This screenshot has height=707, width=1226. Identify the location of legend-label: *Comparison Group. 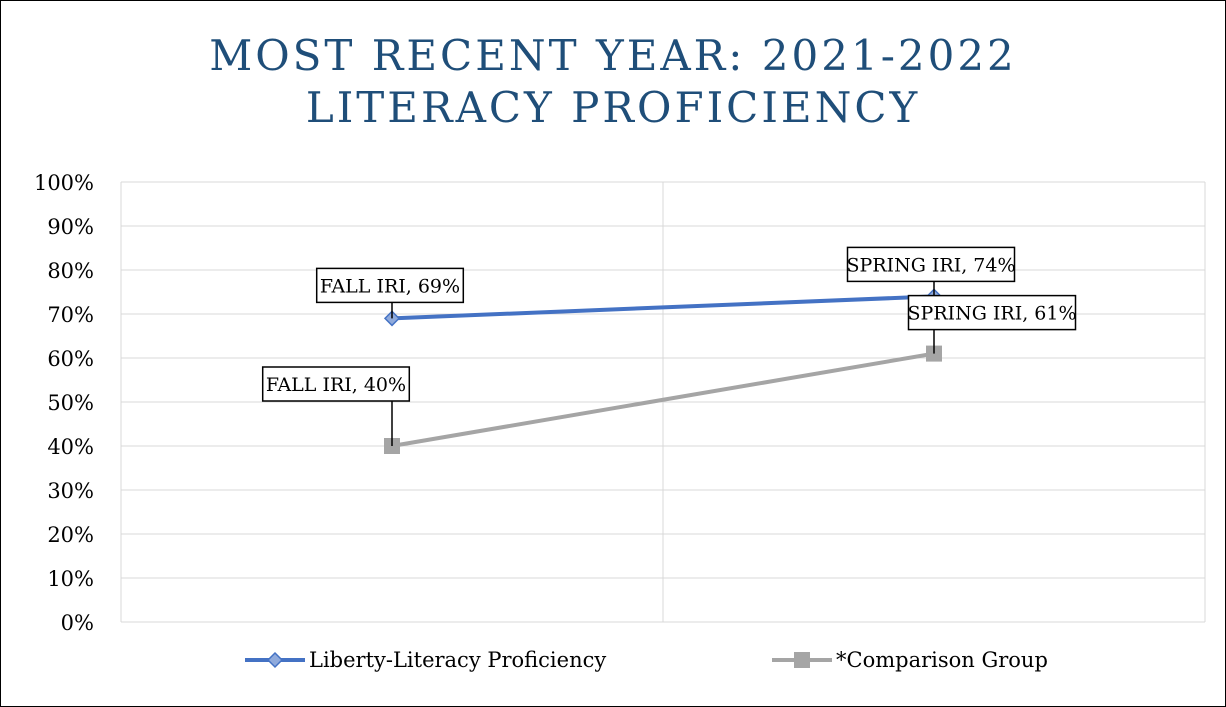
(942, 660).